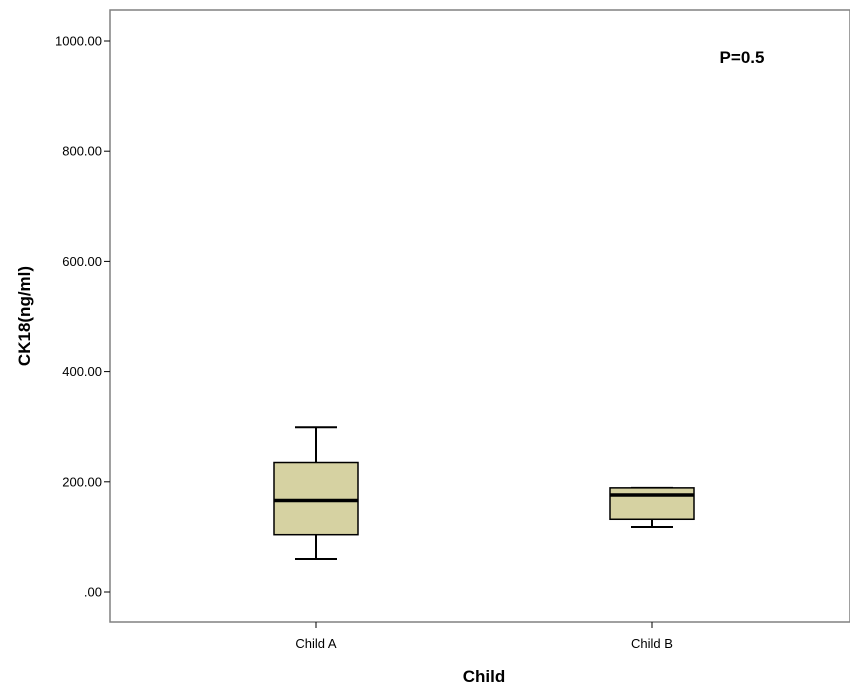 The height and width of the screenshot is (690, 850). I want to click on y-tick-label: 200.00, so click(82, 481).